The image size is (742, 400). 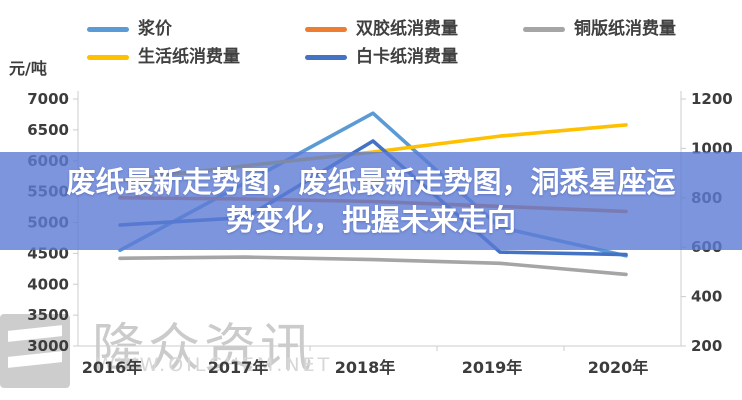 What do you see at coordinates (625, 29) in the screenshot?
I see `legend-label: 铜版纸消费量` at bounding box center [625, 29].